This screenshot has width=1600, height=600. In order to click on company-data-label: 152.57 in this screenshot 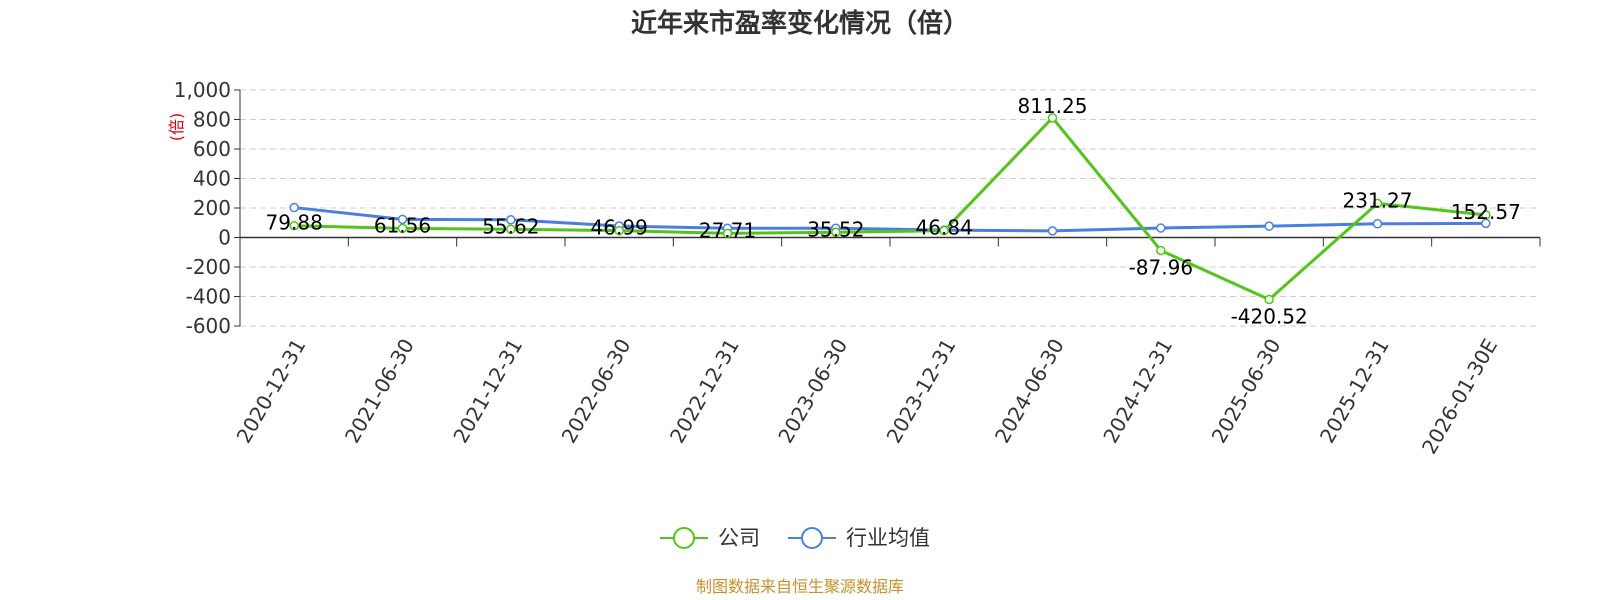, I will do `click(1486, 212)`.